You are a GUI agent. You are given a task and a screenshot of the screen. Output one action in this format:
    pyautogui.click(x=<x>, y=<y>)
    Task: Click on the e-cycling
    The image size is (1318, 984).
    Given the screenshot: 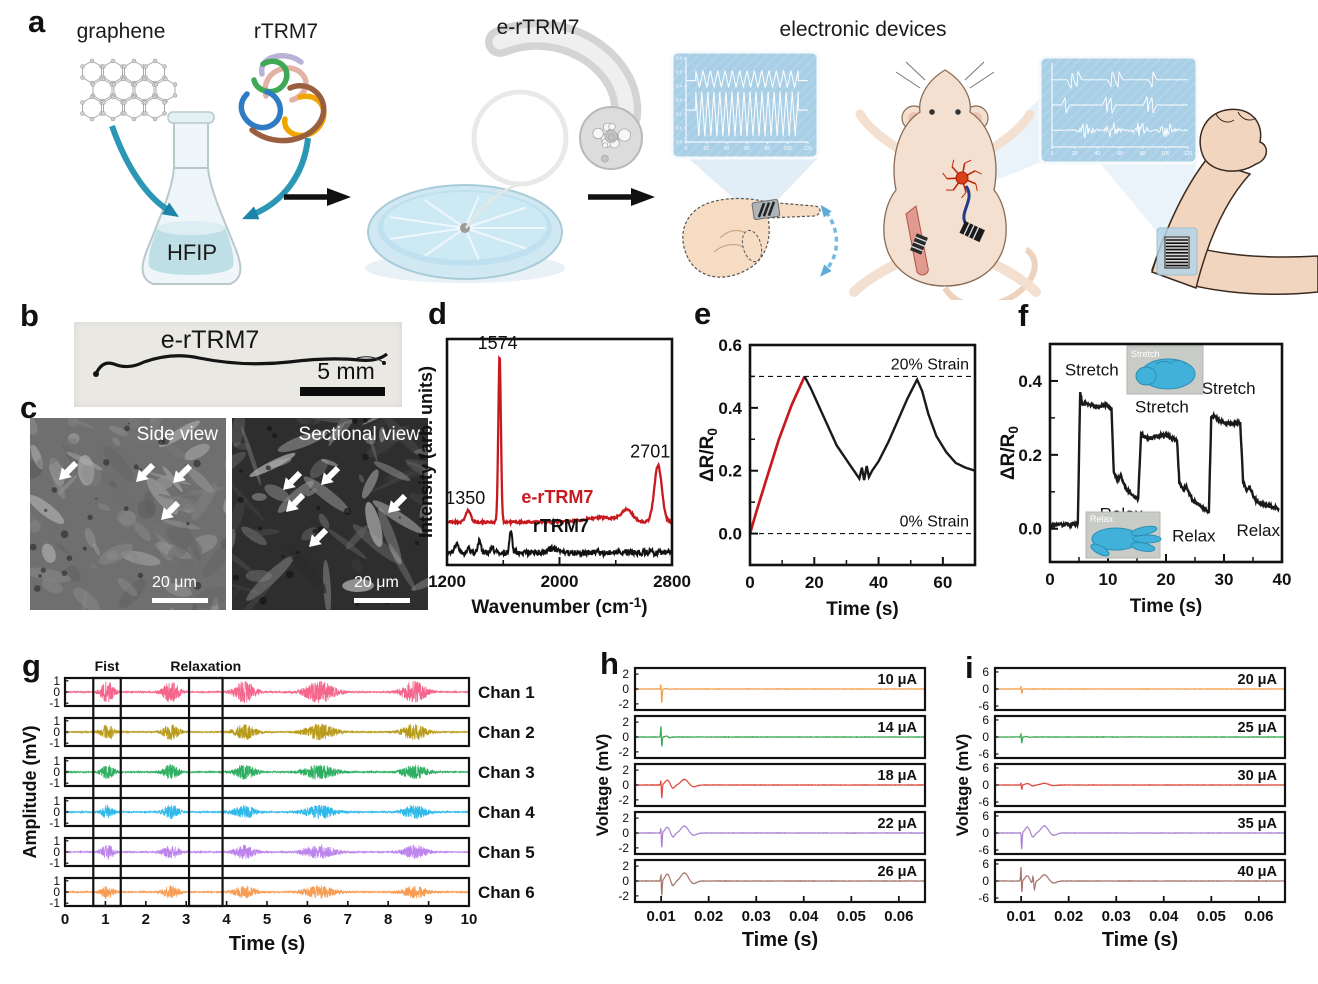 What is the action you would take?
    pyautogui.click(x=889, y=428)
    